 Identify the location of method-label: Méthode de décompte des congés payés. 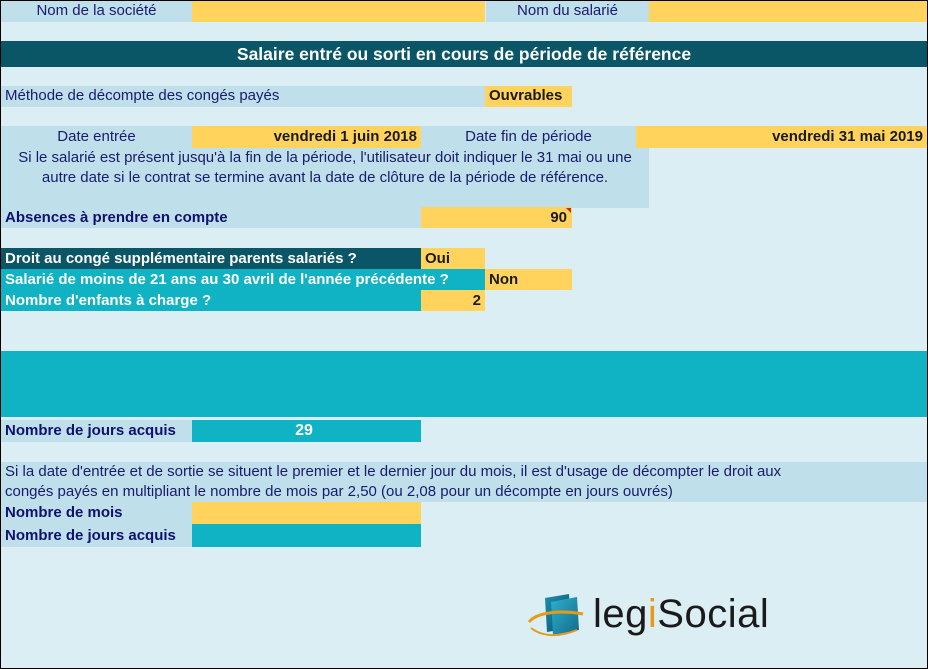
(243, 96).